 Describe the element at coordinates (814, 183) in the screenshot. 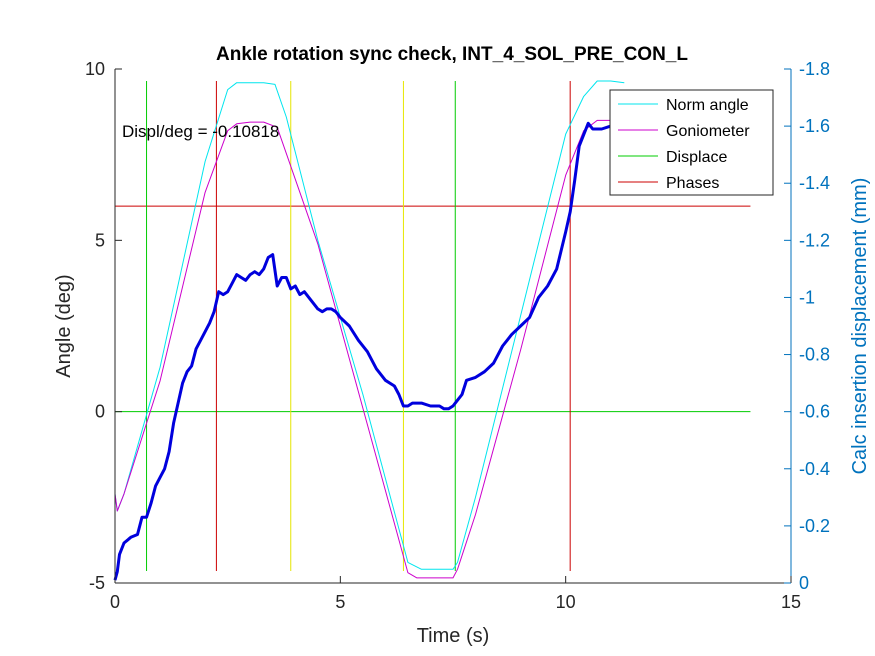

I see `y-tick-label-right: -1.4` at that location.